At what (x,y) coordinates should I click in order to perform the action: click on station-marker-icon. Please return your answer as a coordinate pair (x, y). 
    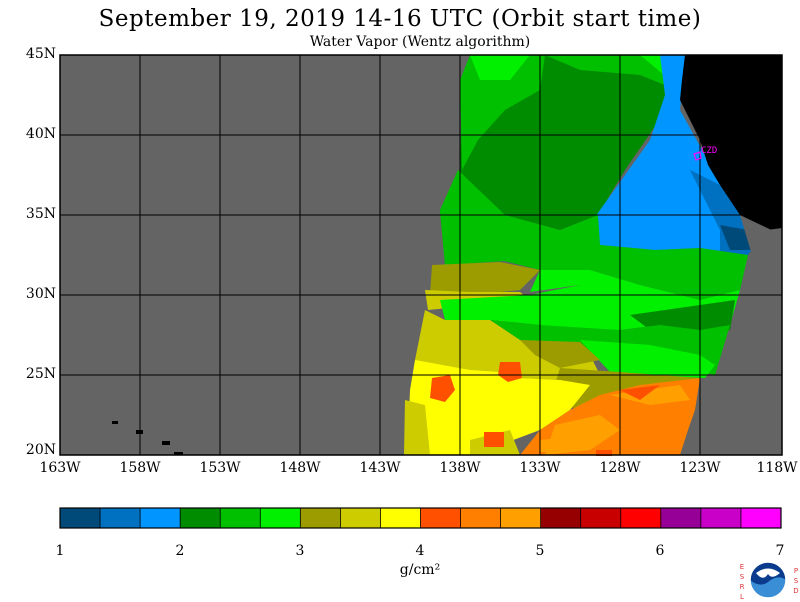
    Looking at the image, I should click on (697, 156).